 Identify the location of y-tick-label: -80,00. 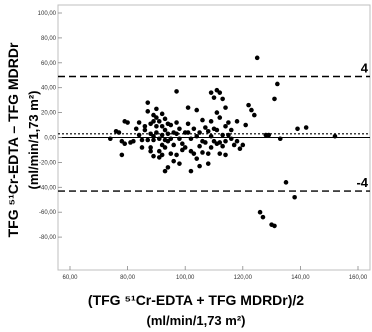
(48, 238).